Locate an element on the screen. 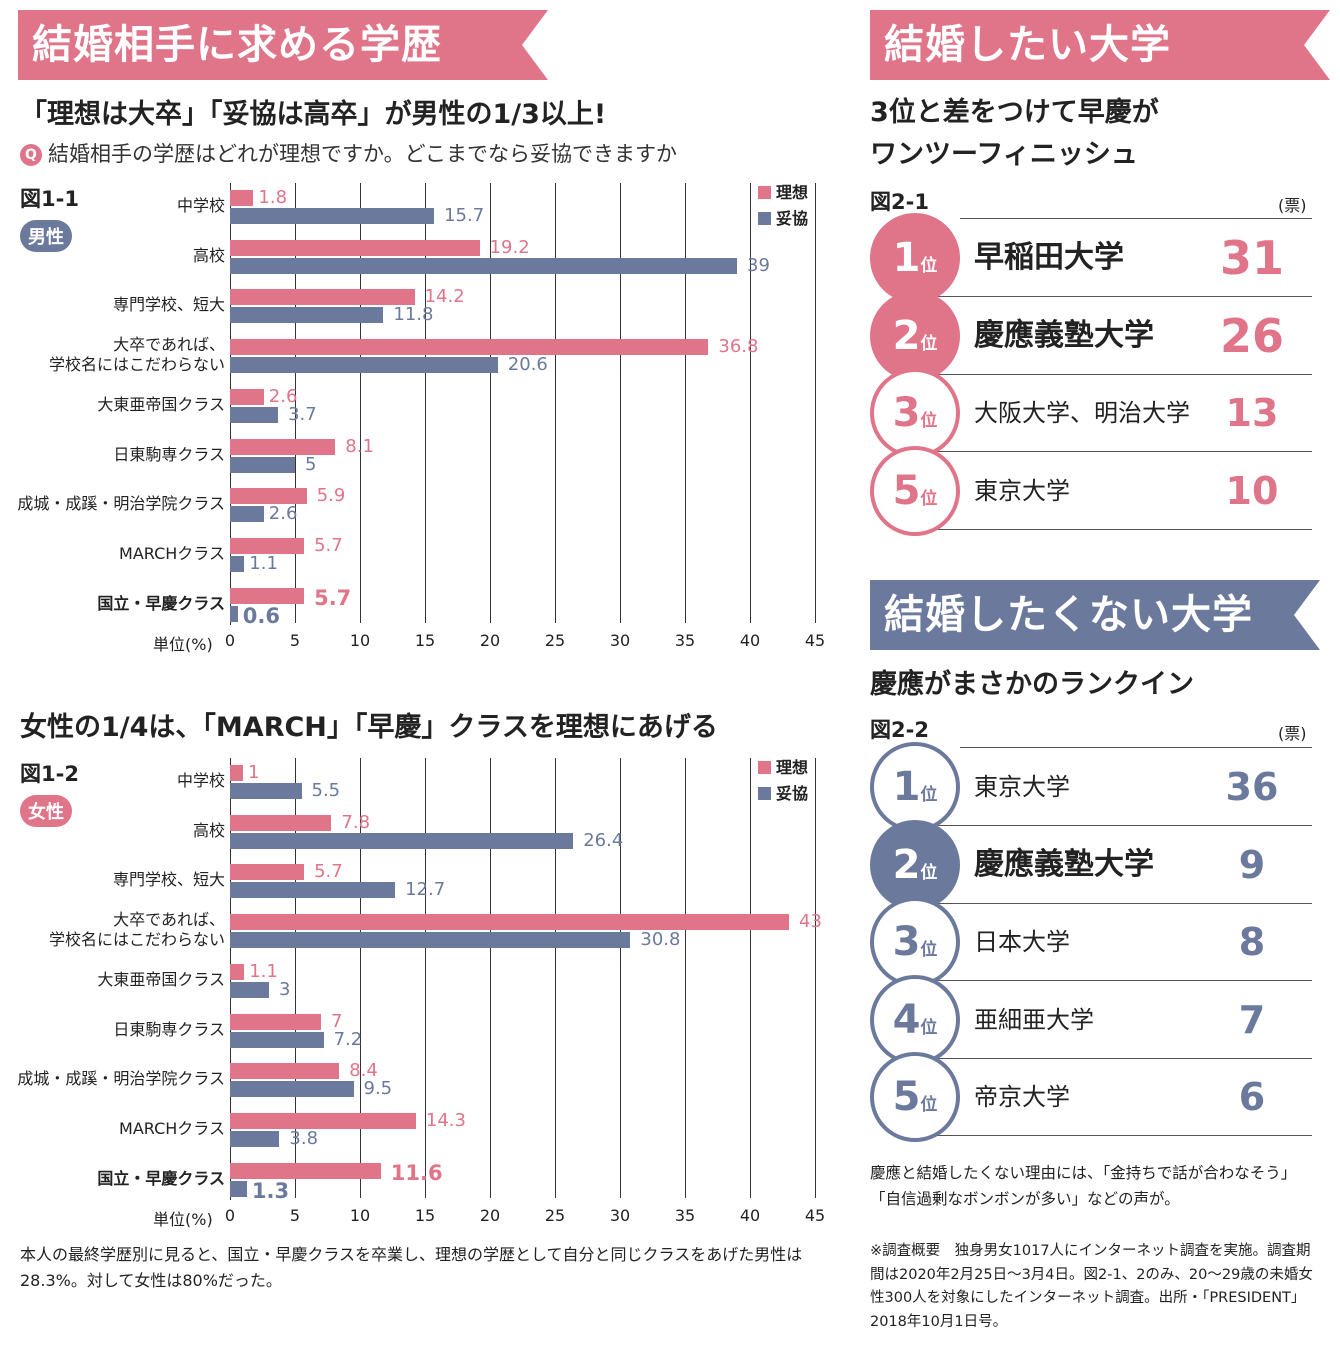 This screenshot has height=1345, width=1340. data-label: 9.5 is located at coordinates (378, 1089).